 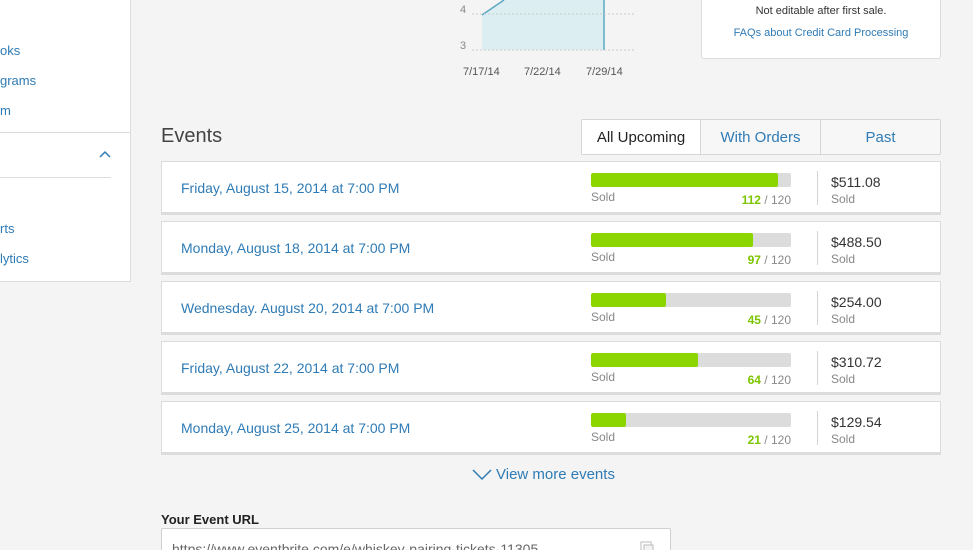 I want to click on sold-number: 21, so click(x=754, y=440).